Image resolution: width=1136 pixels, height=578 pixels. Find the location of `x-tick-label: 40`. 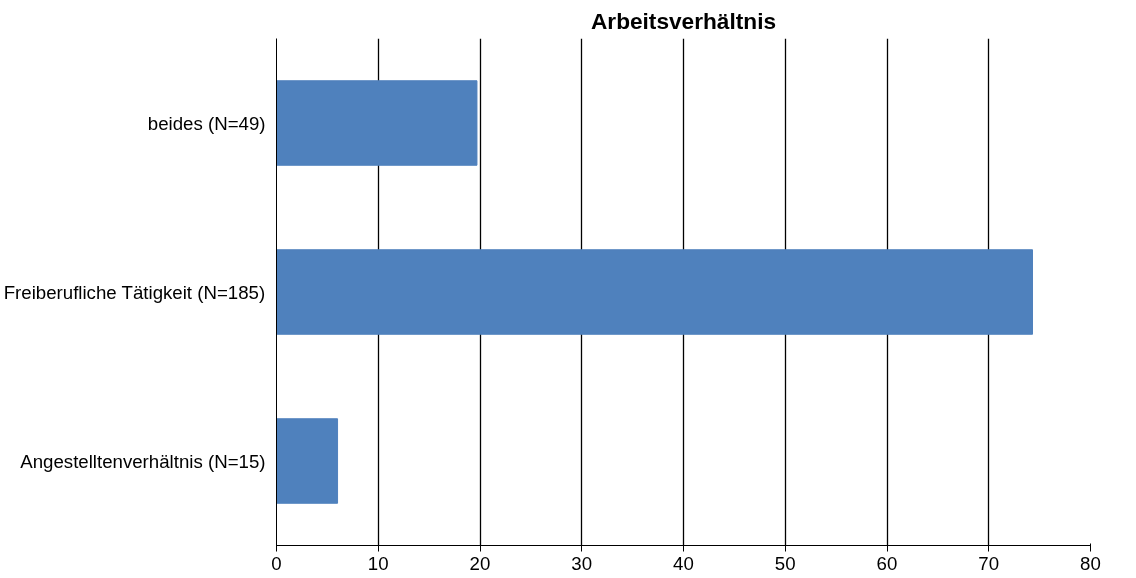

x-tick-label: 40 is located at coordinates (683, 563).